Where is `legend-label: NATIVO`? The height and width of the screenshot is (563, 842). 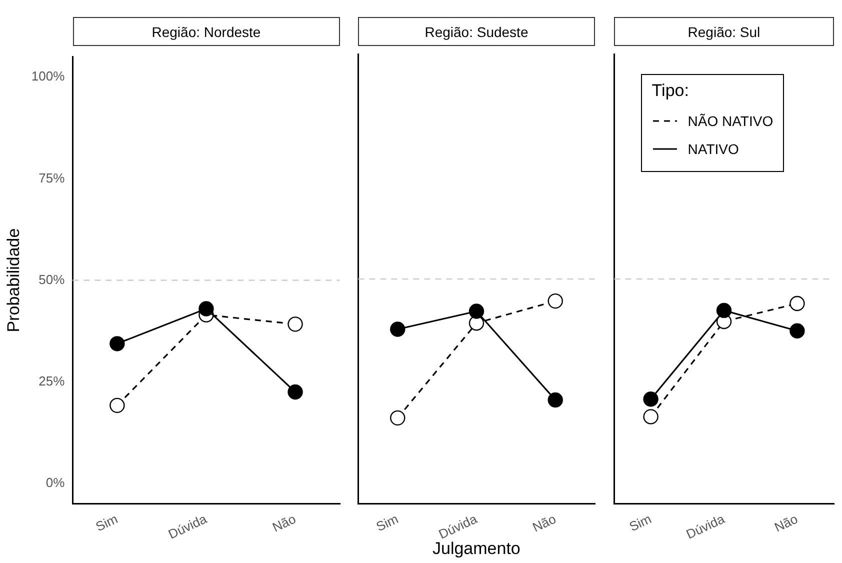 legend-label: NATIVO is located at coordinates (713, 149).